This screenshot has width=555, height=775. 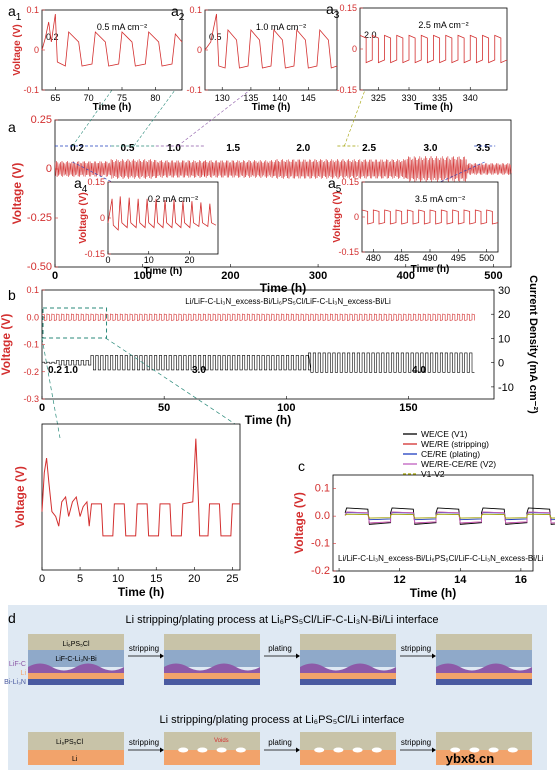 I want to click on x-tick-label: 500, so click(x=493, y=276).